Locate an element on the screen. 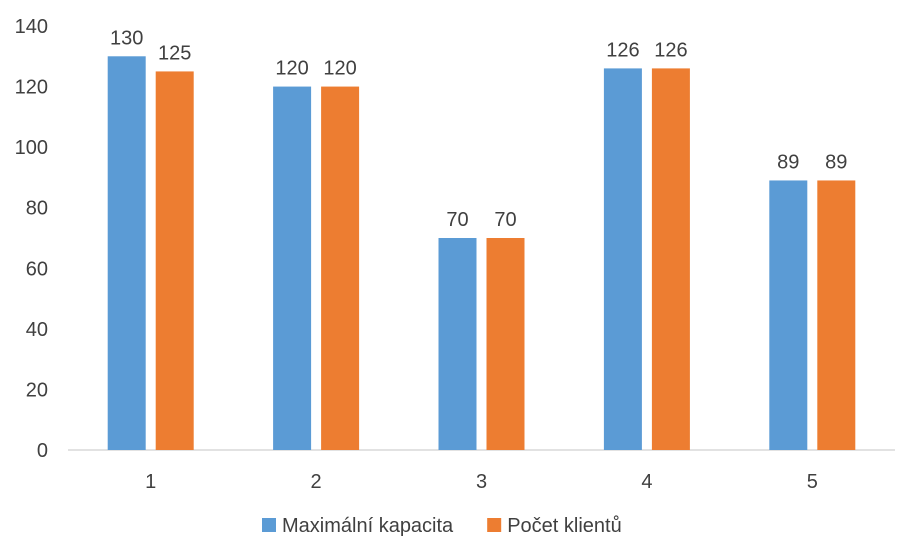 The image size is (910, 542). legend-label: Počet klientů is located at coordinates (564, 526).